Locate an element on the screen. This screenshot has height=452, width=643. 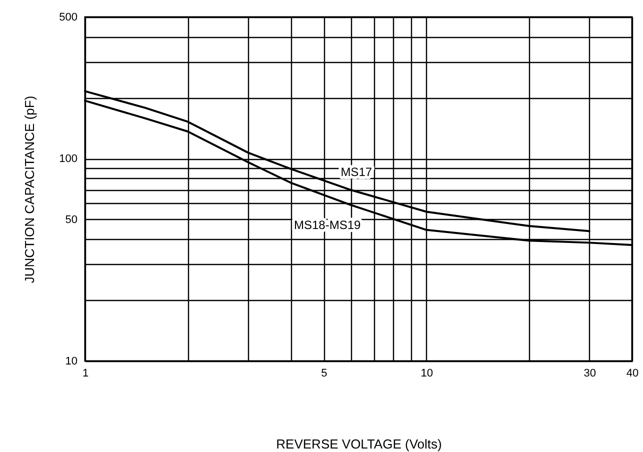
x-tick-label: 40 is located at coordinates (632, 374).